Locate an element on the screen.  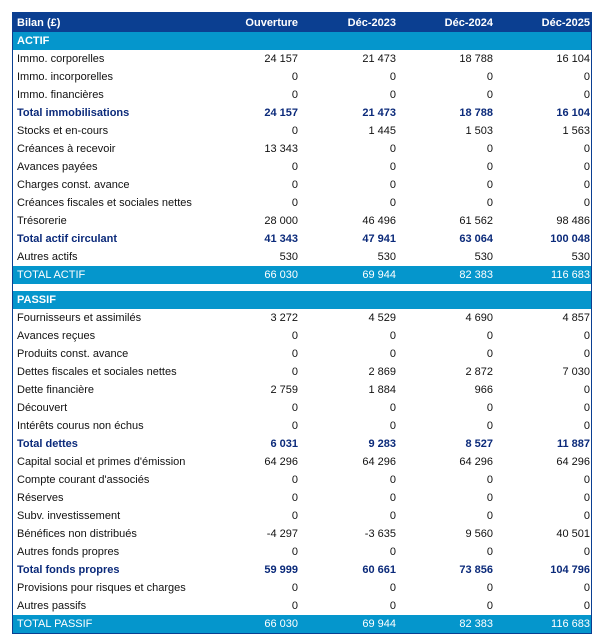
row-label: Créances à recevoir is located at coordinates (66, 149).